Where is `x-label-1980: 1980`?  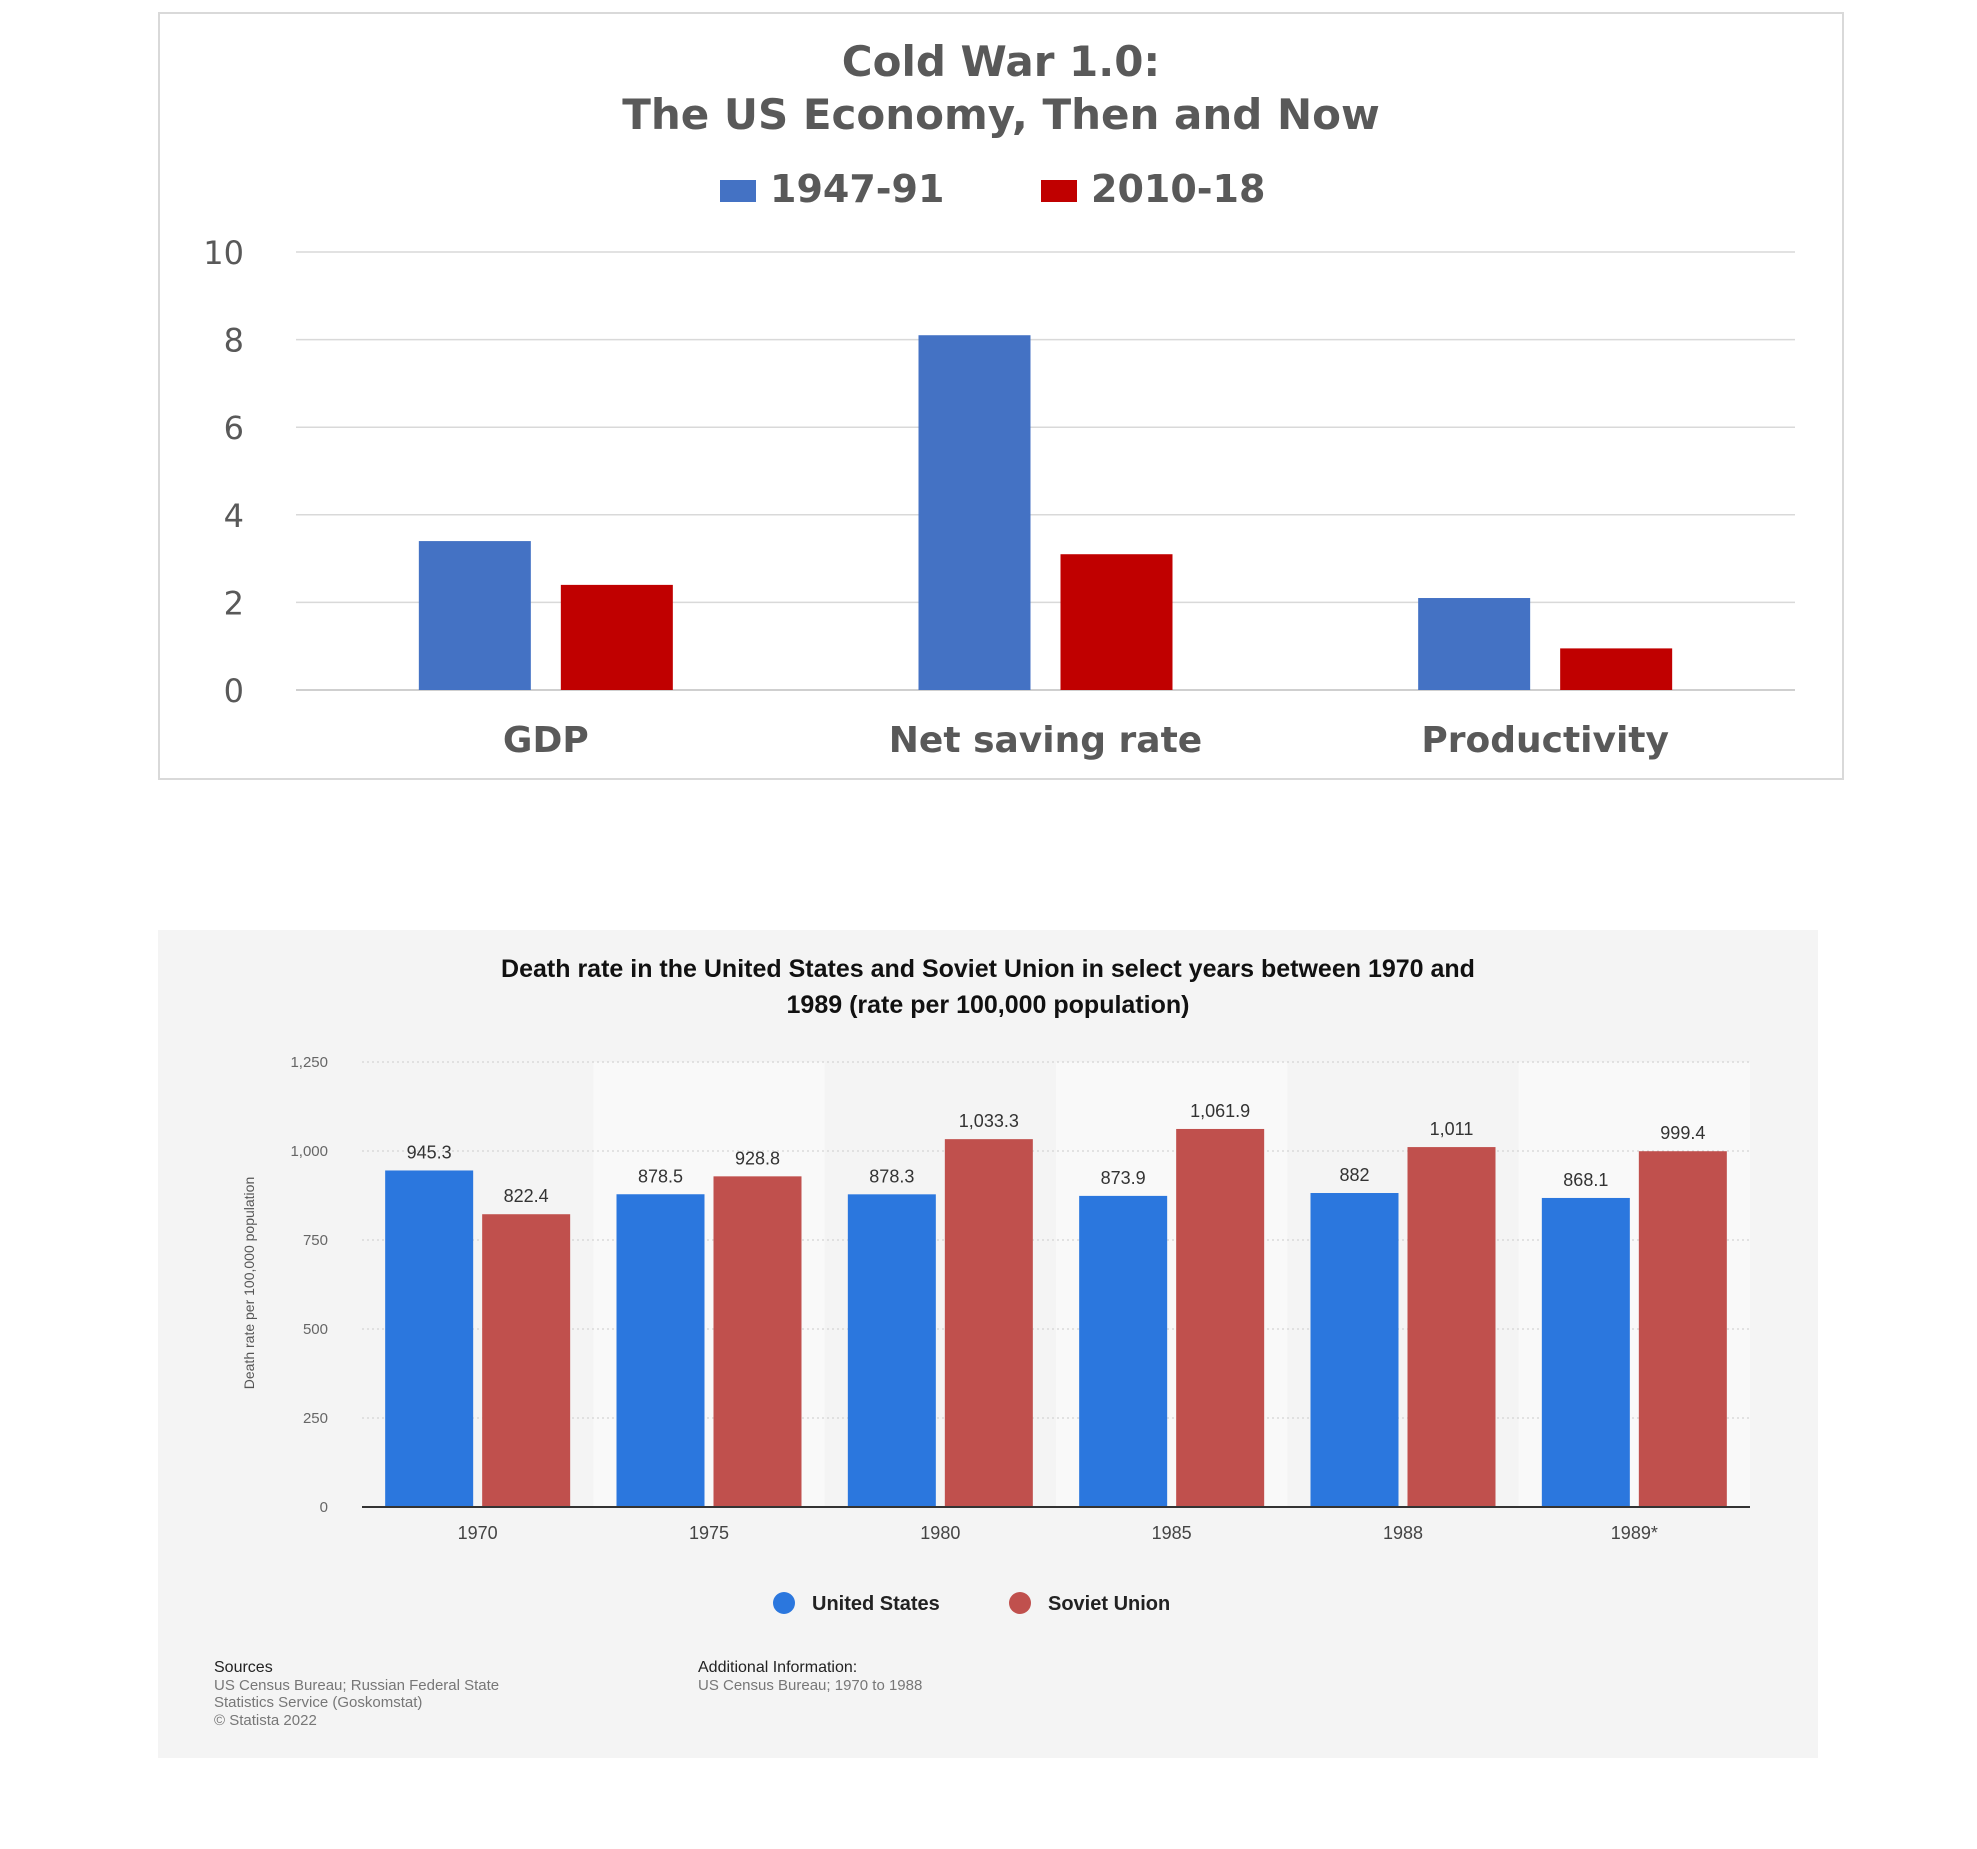
x-label-1980: 1980 is located at coordinates (940, 1533).